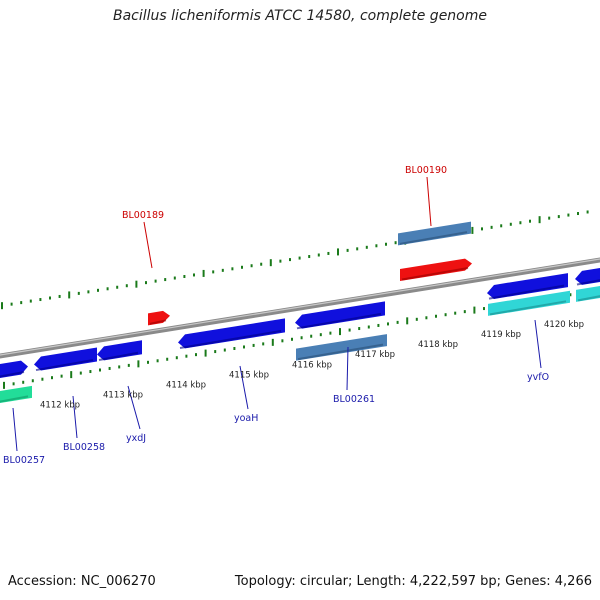 The width and height of the screenshot is (600, 600). I want to click on kbp-tick-label: 4120 kbp, so click(564, 325).